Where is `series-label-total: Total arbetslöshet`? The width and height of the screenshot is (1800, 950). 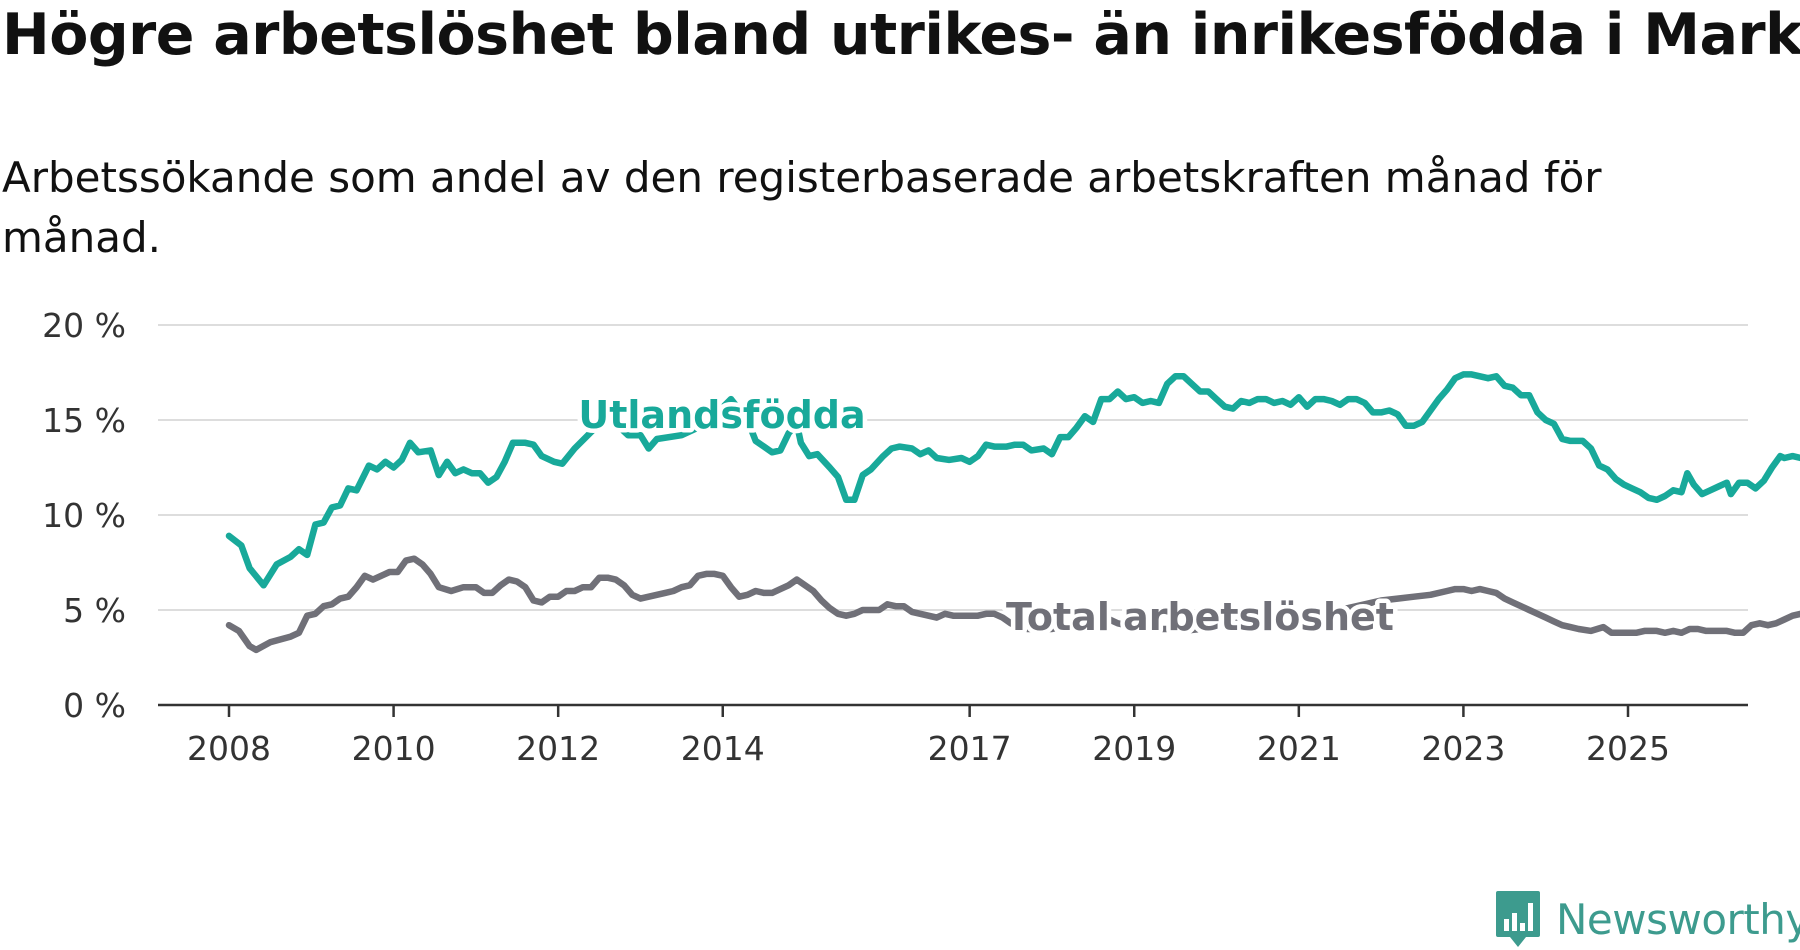
series-label-total: Total arbetslöshet is located at coordinates (1200, 617).